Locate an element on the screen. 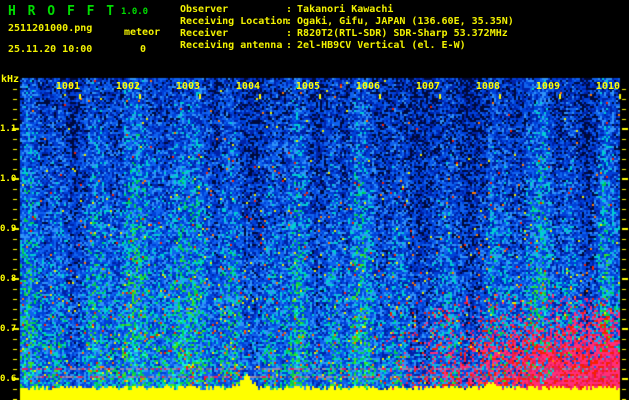 This screenshot has height=400, width=629. observation-datetime: 25.11.20 10:00 is located at coordinates (50, 49).